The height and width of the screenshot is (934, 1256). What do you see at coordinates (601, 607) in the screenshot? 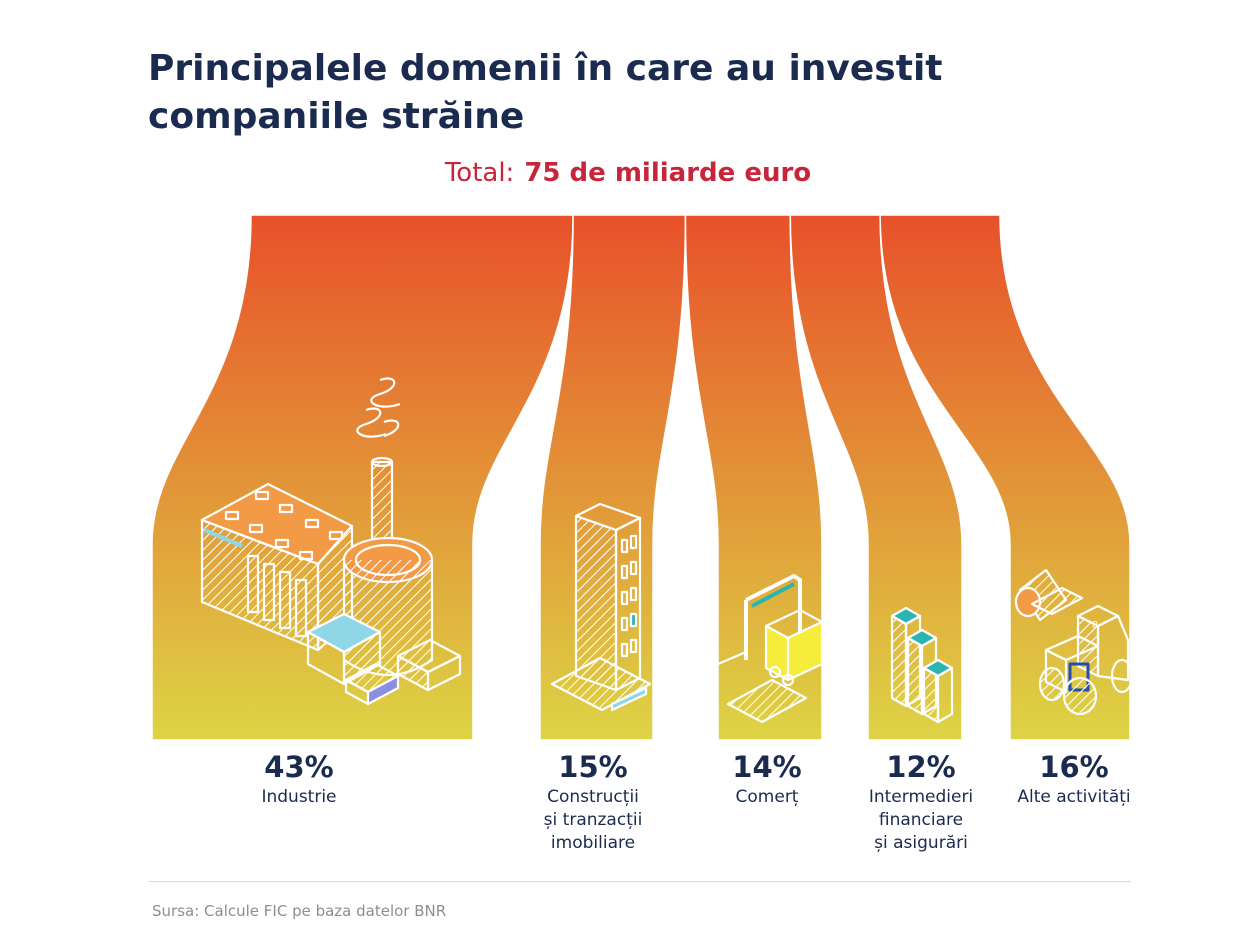
I see `skyscraper-icon` at bounding box center [601, 607].